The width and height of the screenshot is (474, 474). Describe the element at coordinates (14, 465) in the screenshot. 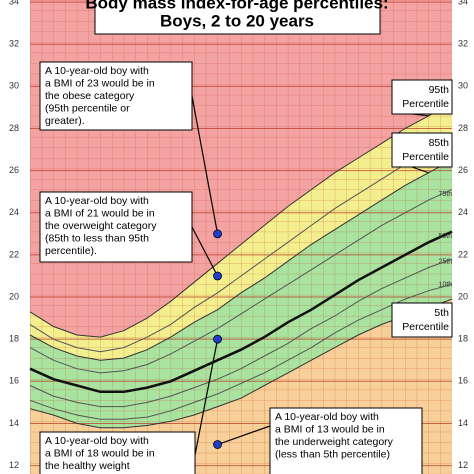

I see `y-tick-label: 12` at that location.